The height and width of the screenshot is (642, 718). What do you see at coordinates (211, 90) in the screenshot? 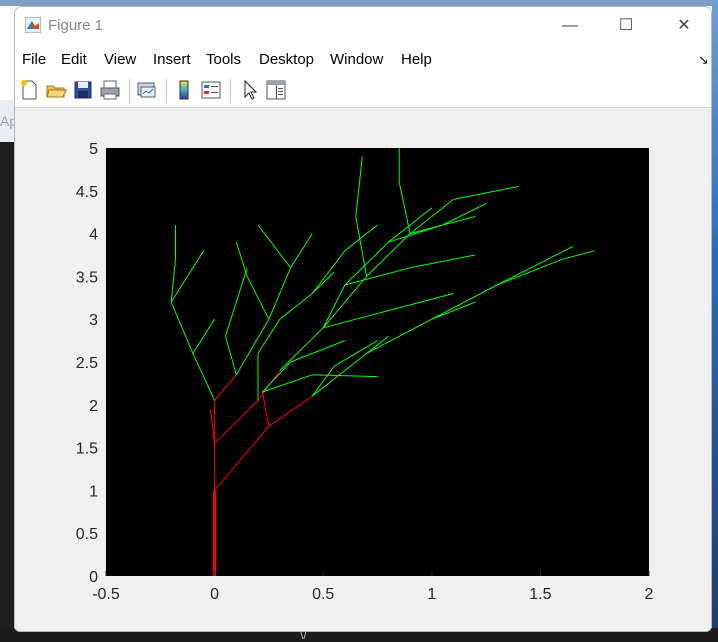
I see `legend-icon` at bounding box center [211, 90].